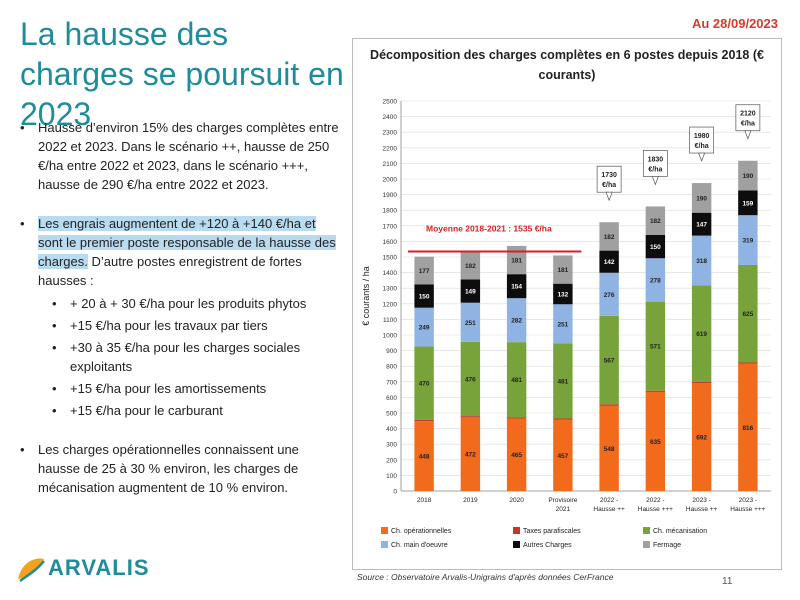 The image size is (800, 600). I want to click on y-tick-label: 1600, so click(390, 242).